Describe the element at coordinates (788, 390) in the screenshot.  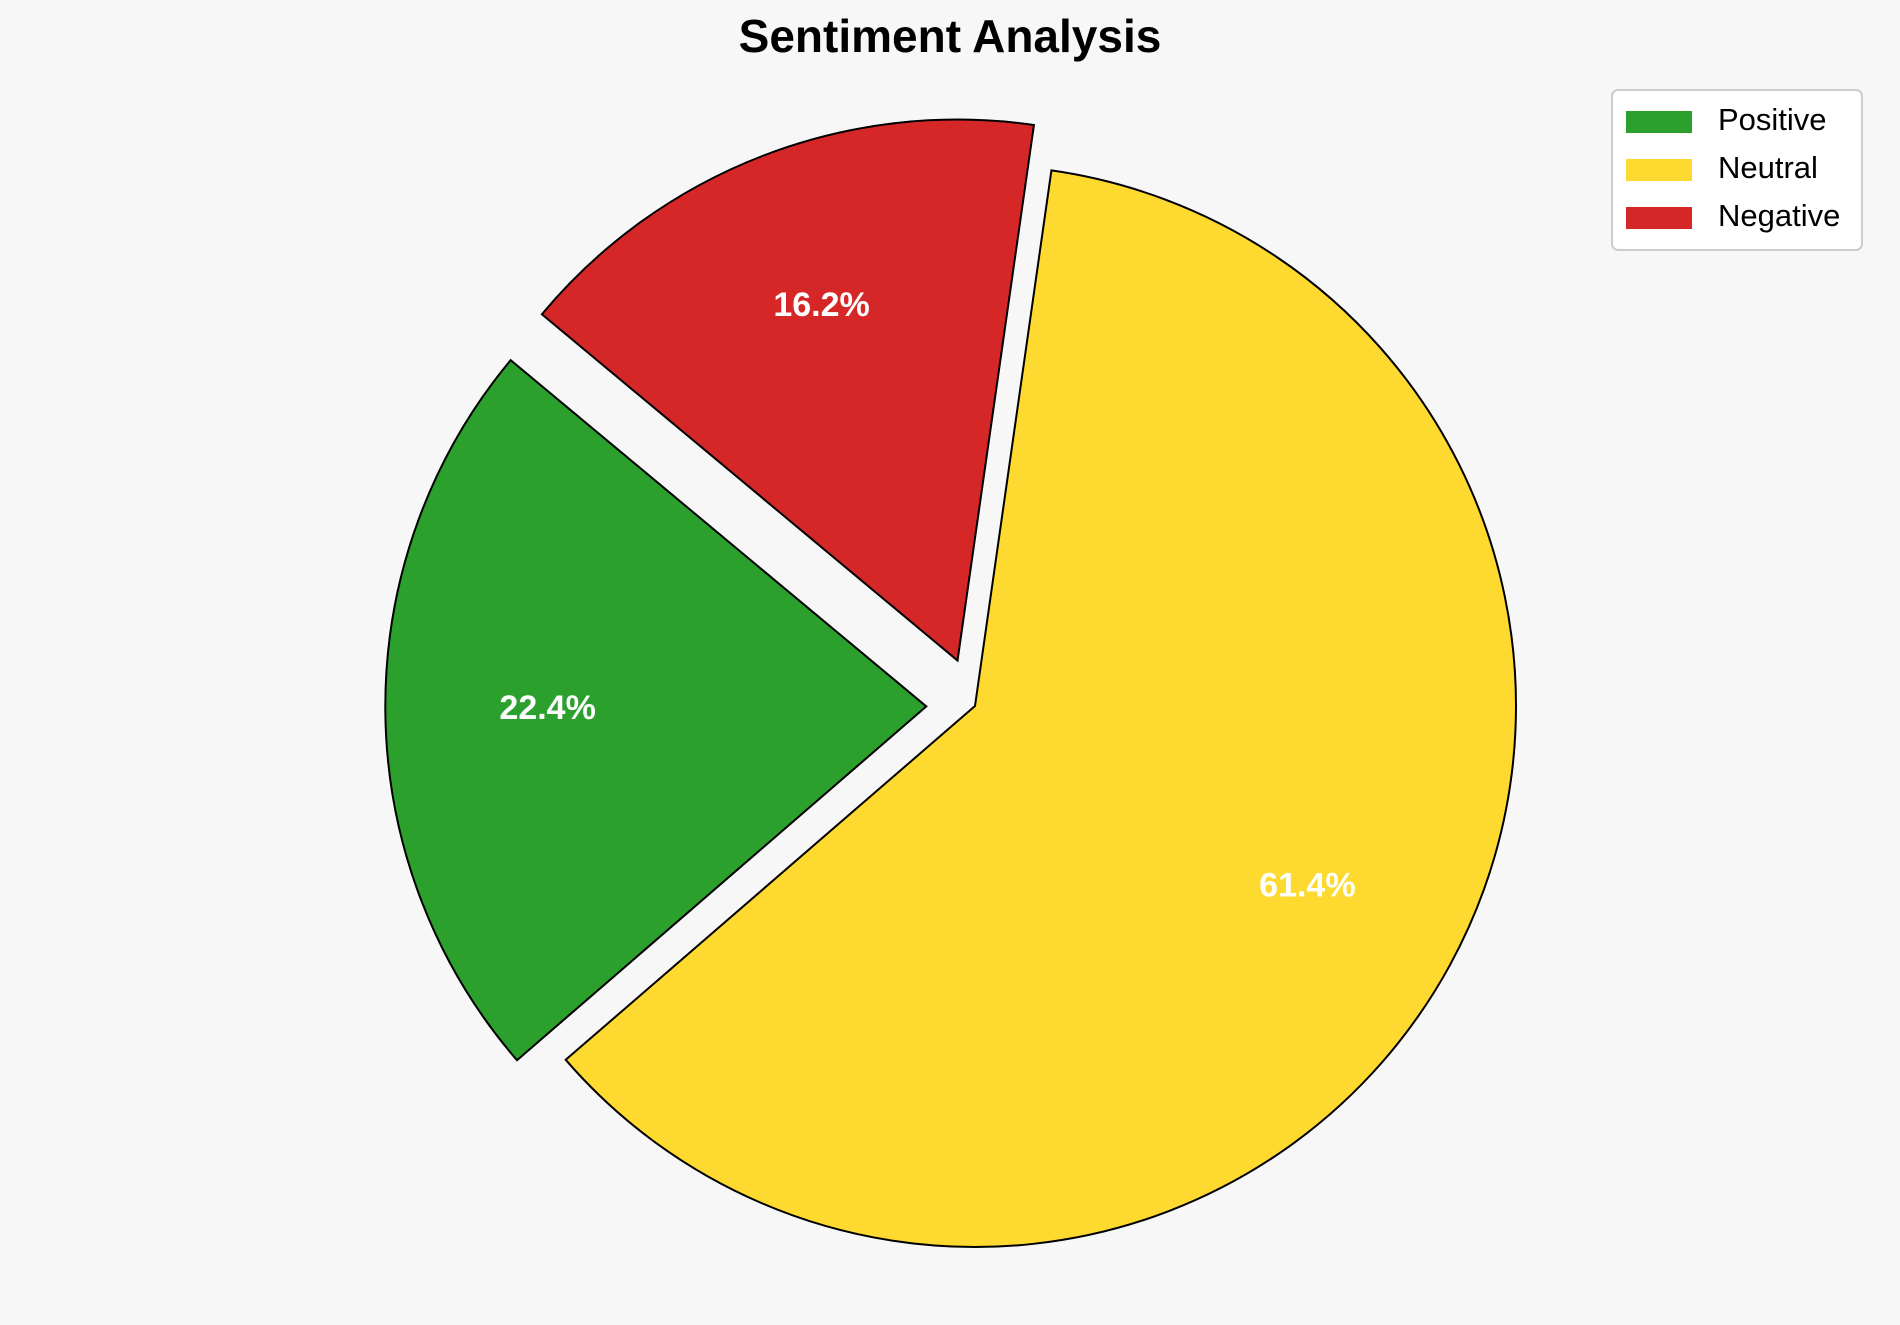
I see `pie-slice` at that location.